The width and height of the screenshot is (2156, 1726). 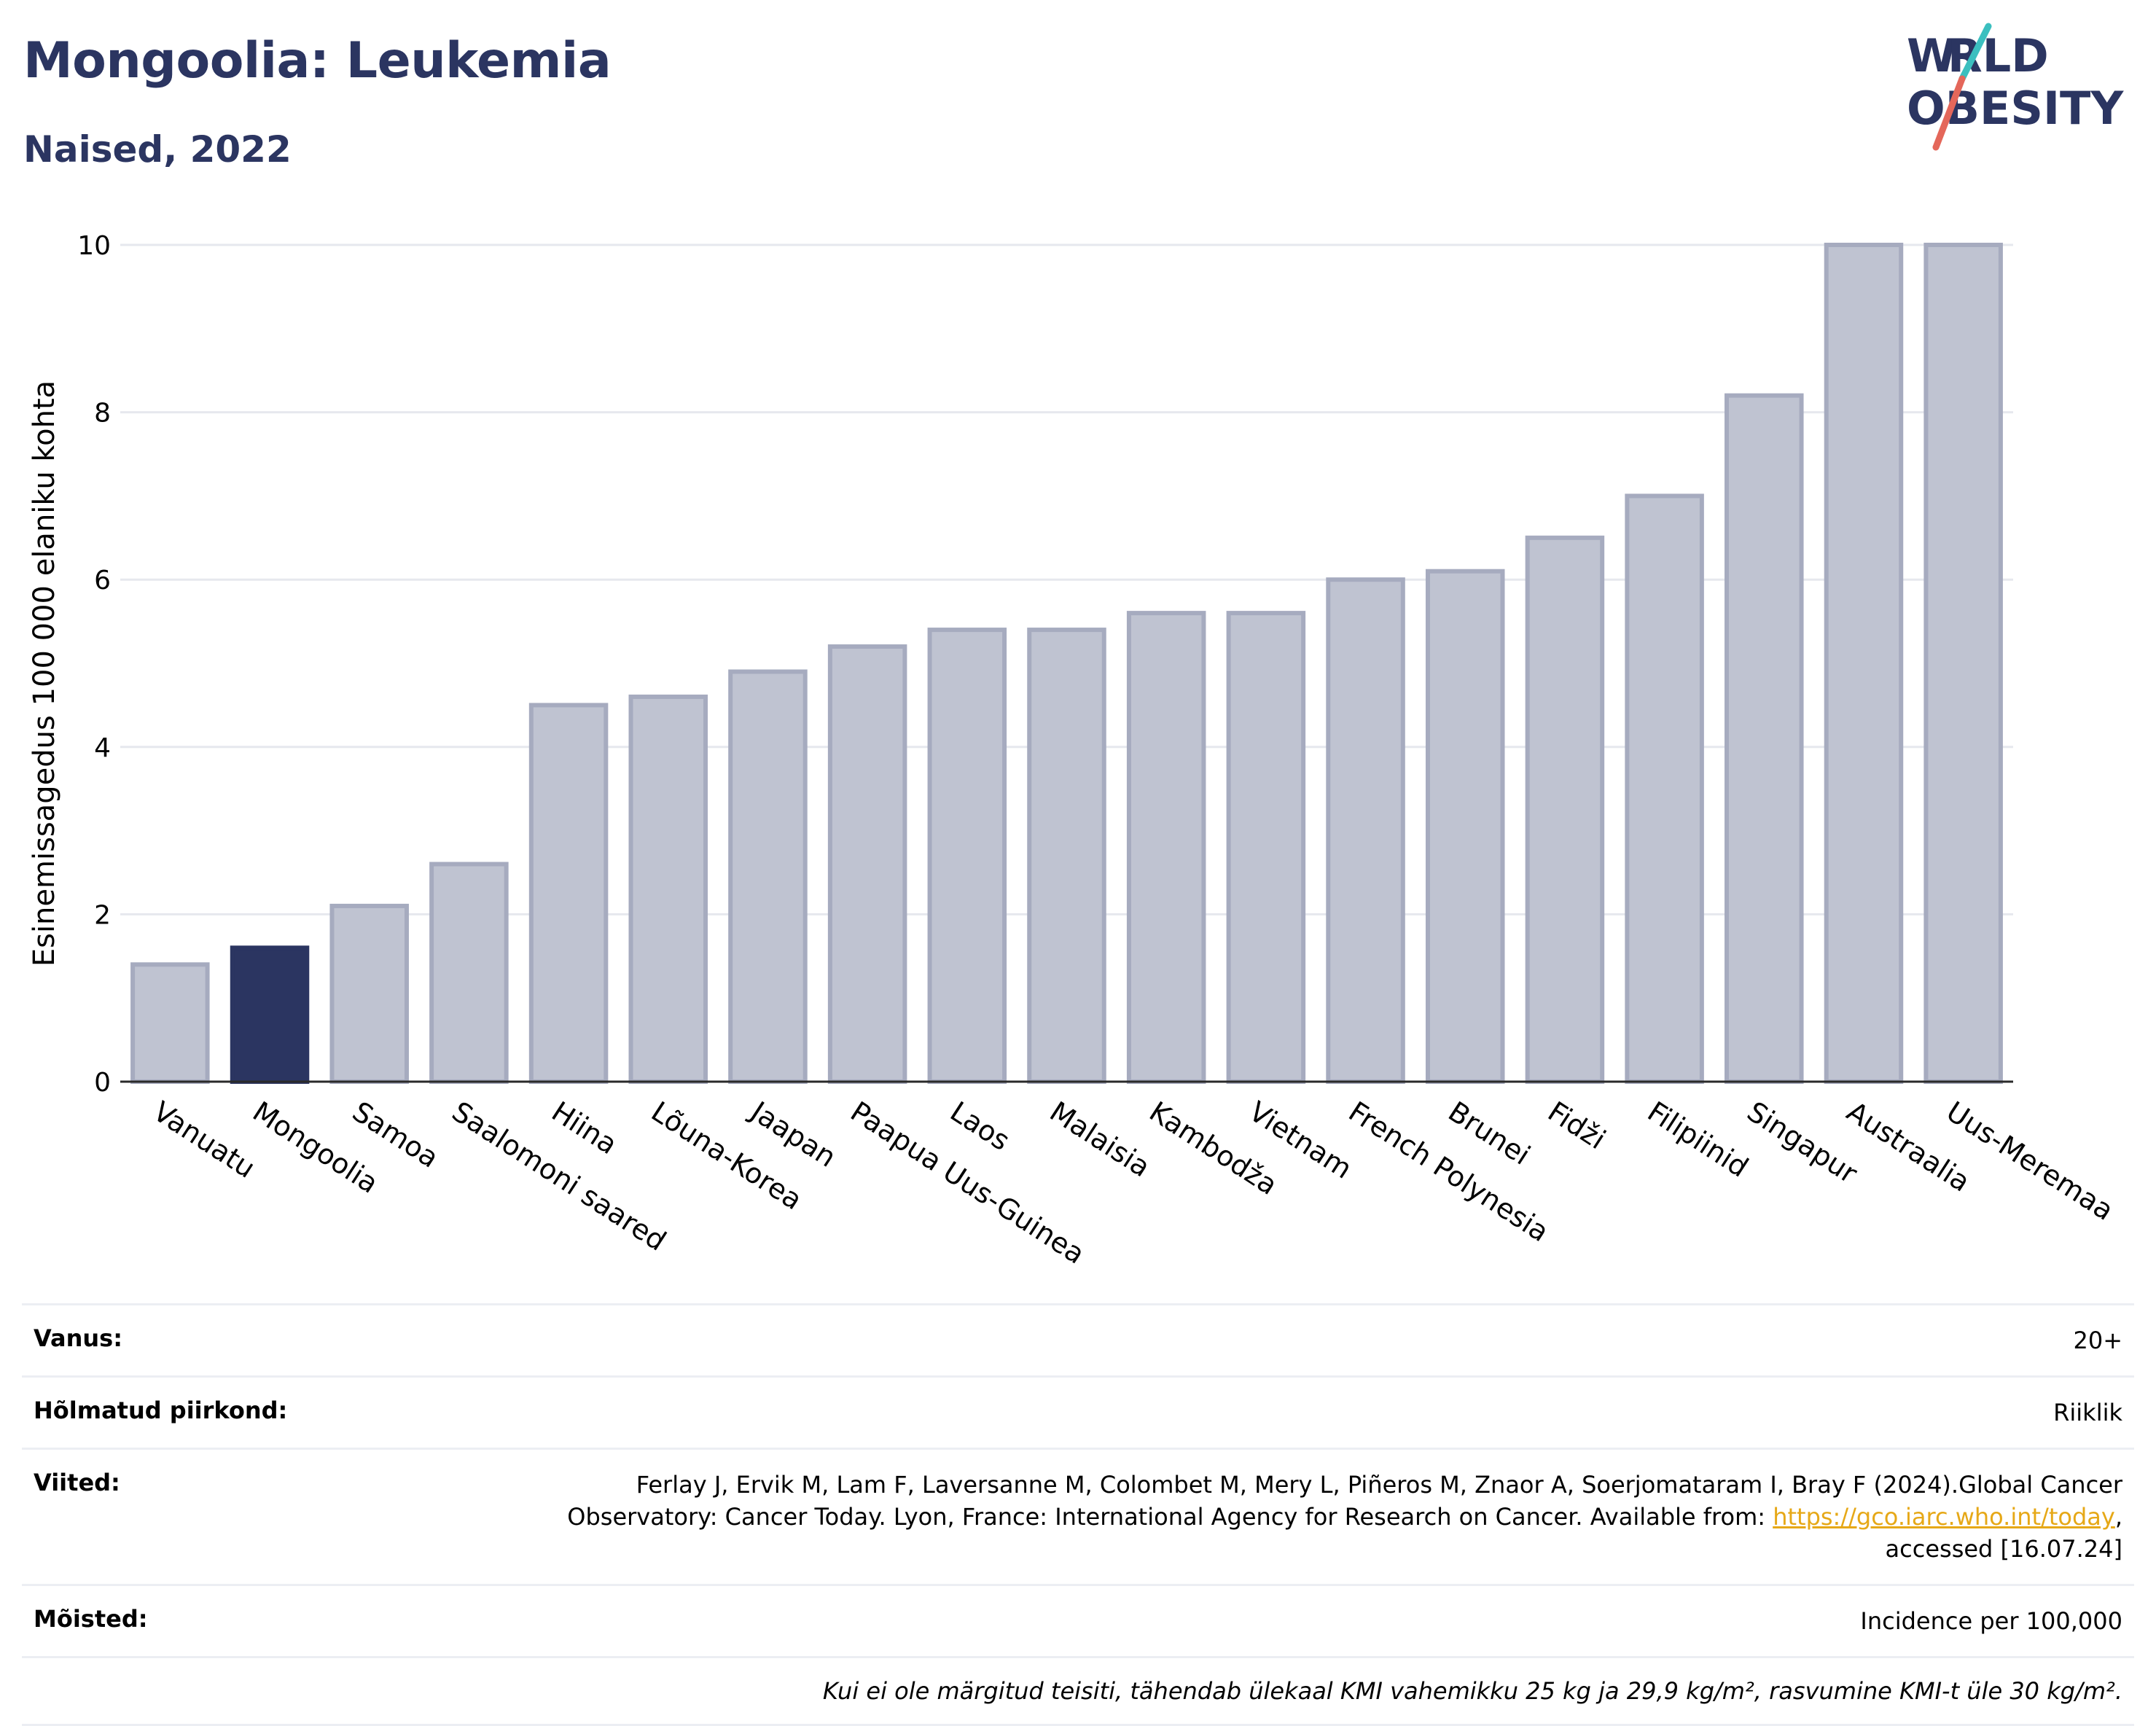 I want to click on bar-austraalia, so click(x=1864, y=663).